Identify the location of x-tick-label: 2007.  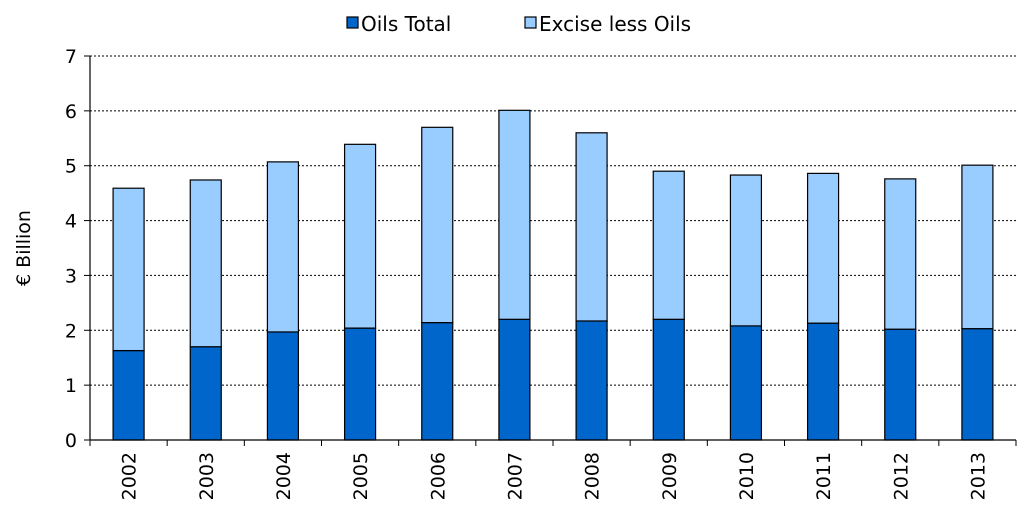
(515, 476).